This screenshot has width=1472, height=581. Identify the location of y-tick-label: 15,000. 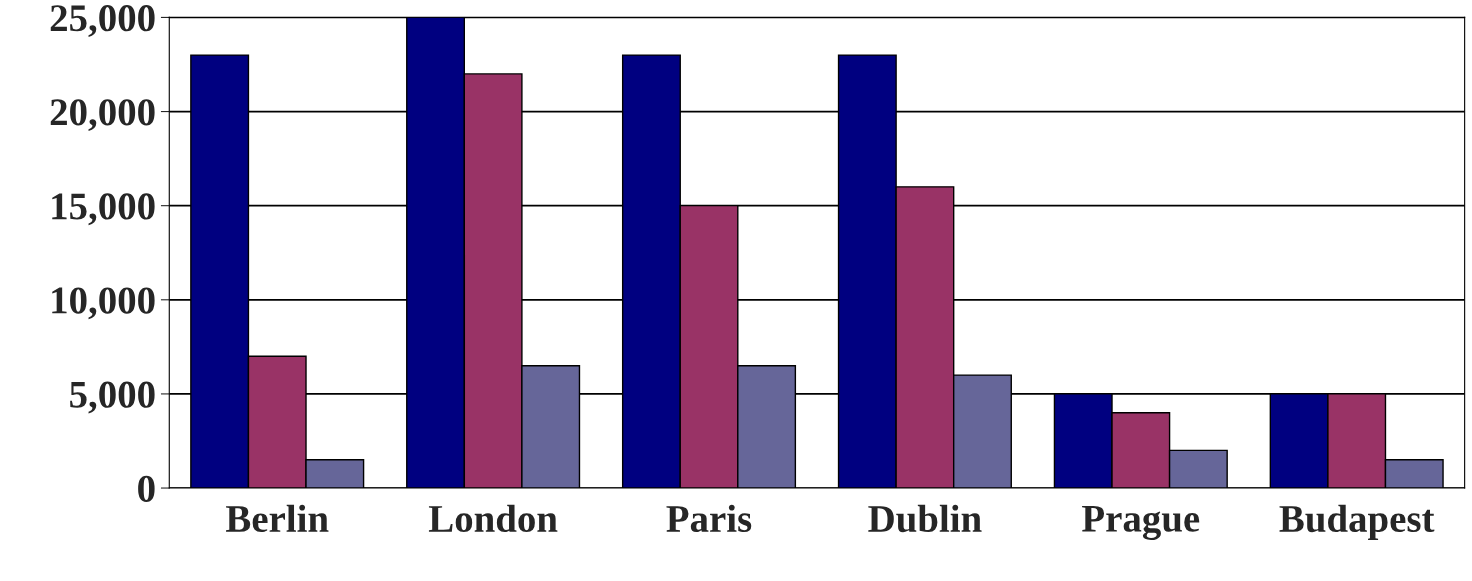
(103, 209).